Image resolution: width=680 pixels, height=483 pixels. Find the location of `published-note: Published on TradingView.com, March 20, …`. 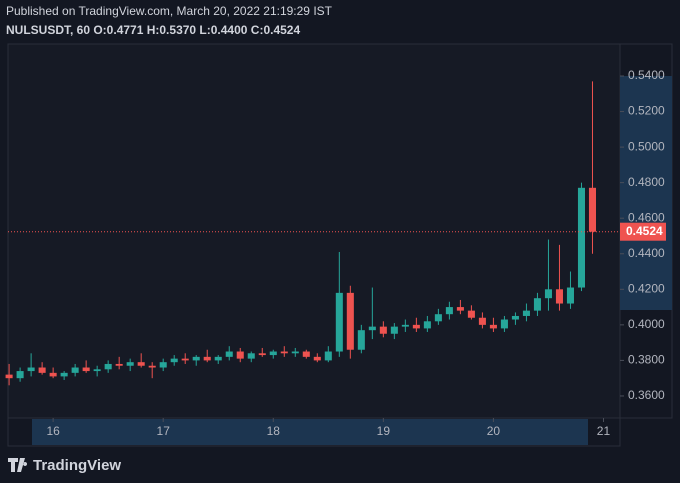

published-note: Published on TradingView.com, March 20, … is located at coordinates (169, 11).